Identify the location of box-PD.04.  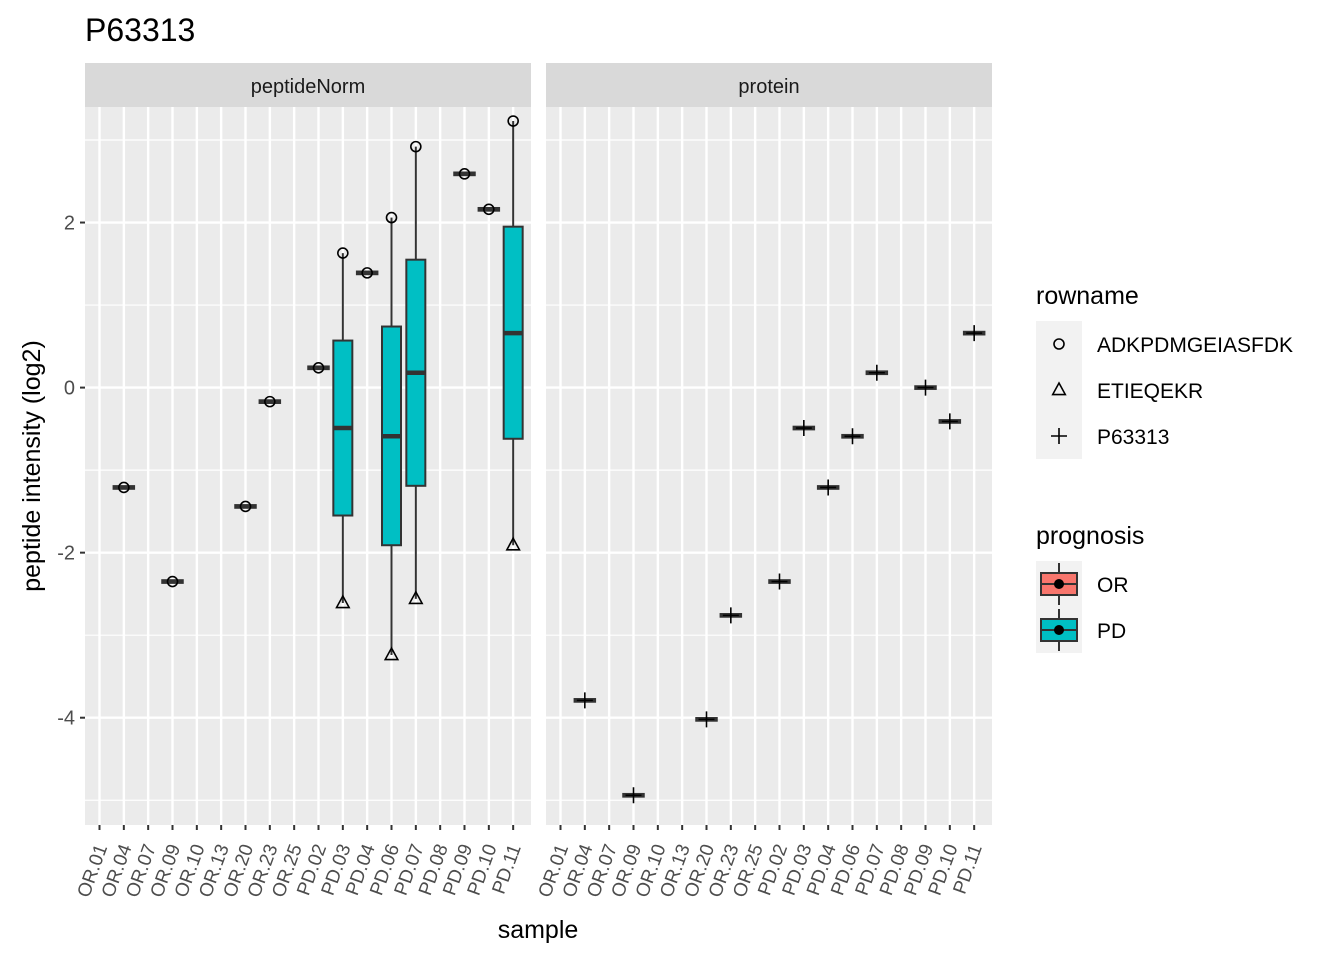
(367, 273).